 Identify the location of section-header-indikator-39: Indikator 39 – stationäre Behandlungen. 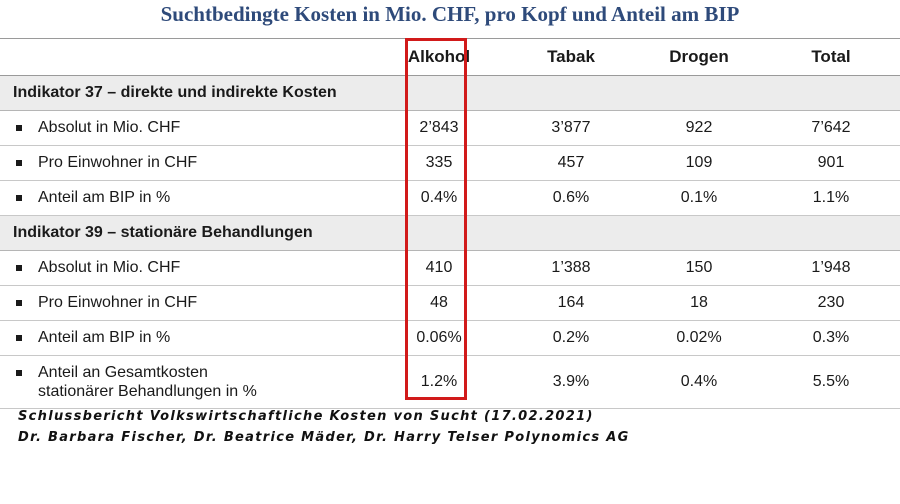
(450, 233).